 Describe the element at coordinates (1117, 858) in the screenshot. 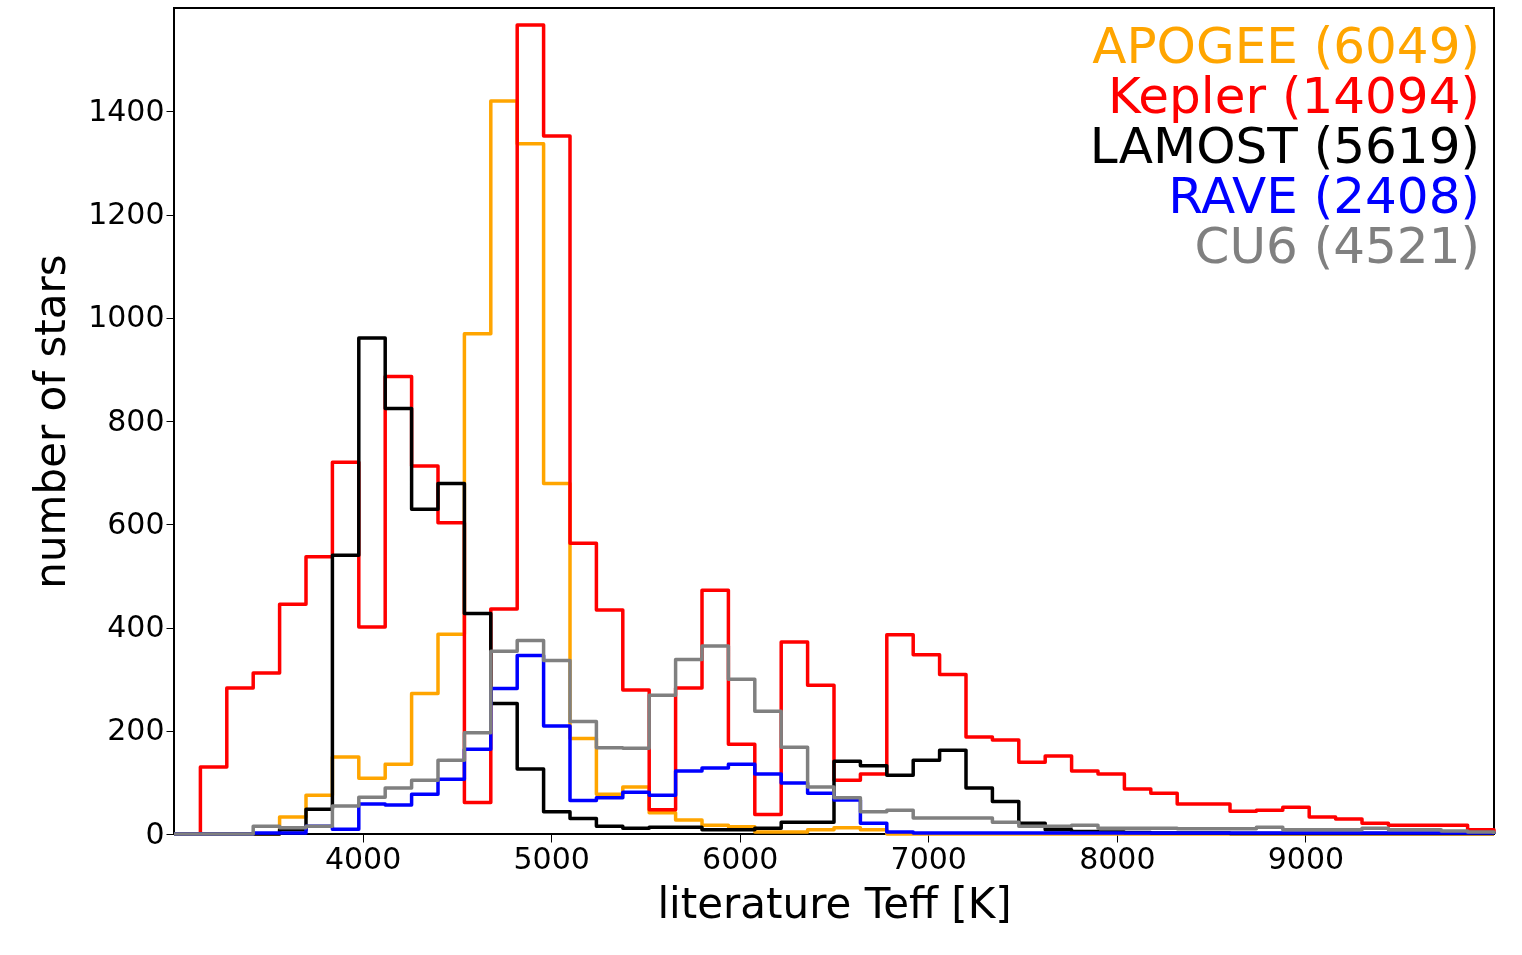

I see `x-tick-label: 8000` at that location.